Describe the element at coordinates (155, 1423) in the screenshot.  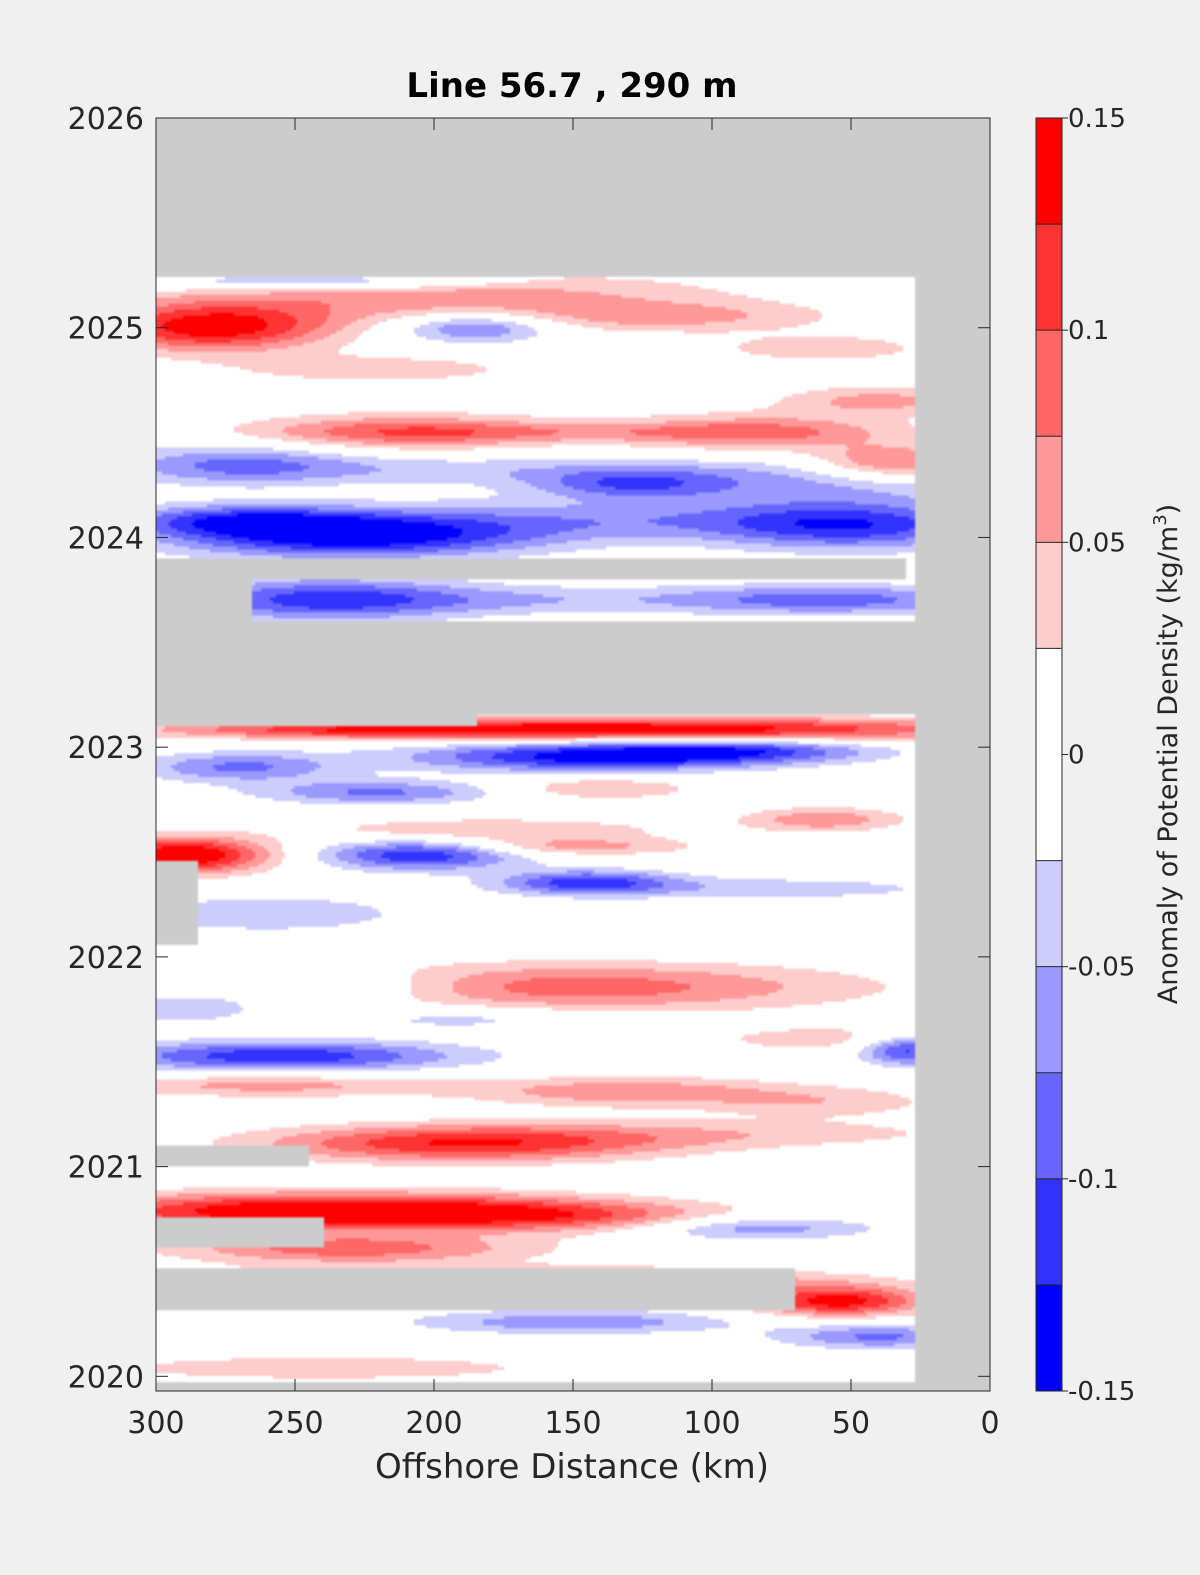
I see `x-tick-label: 300` at that location.